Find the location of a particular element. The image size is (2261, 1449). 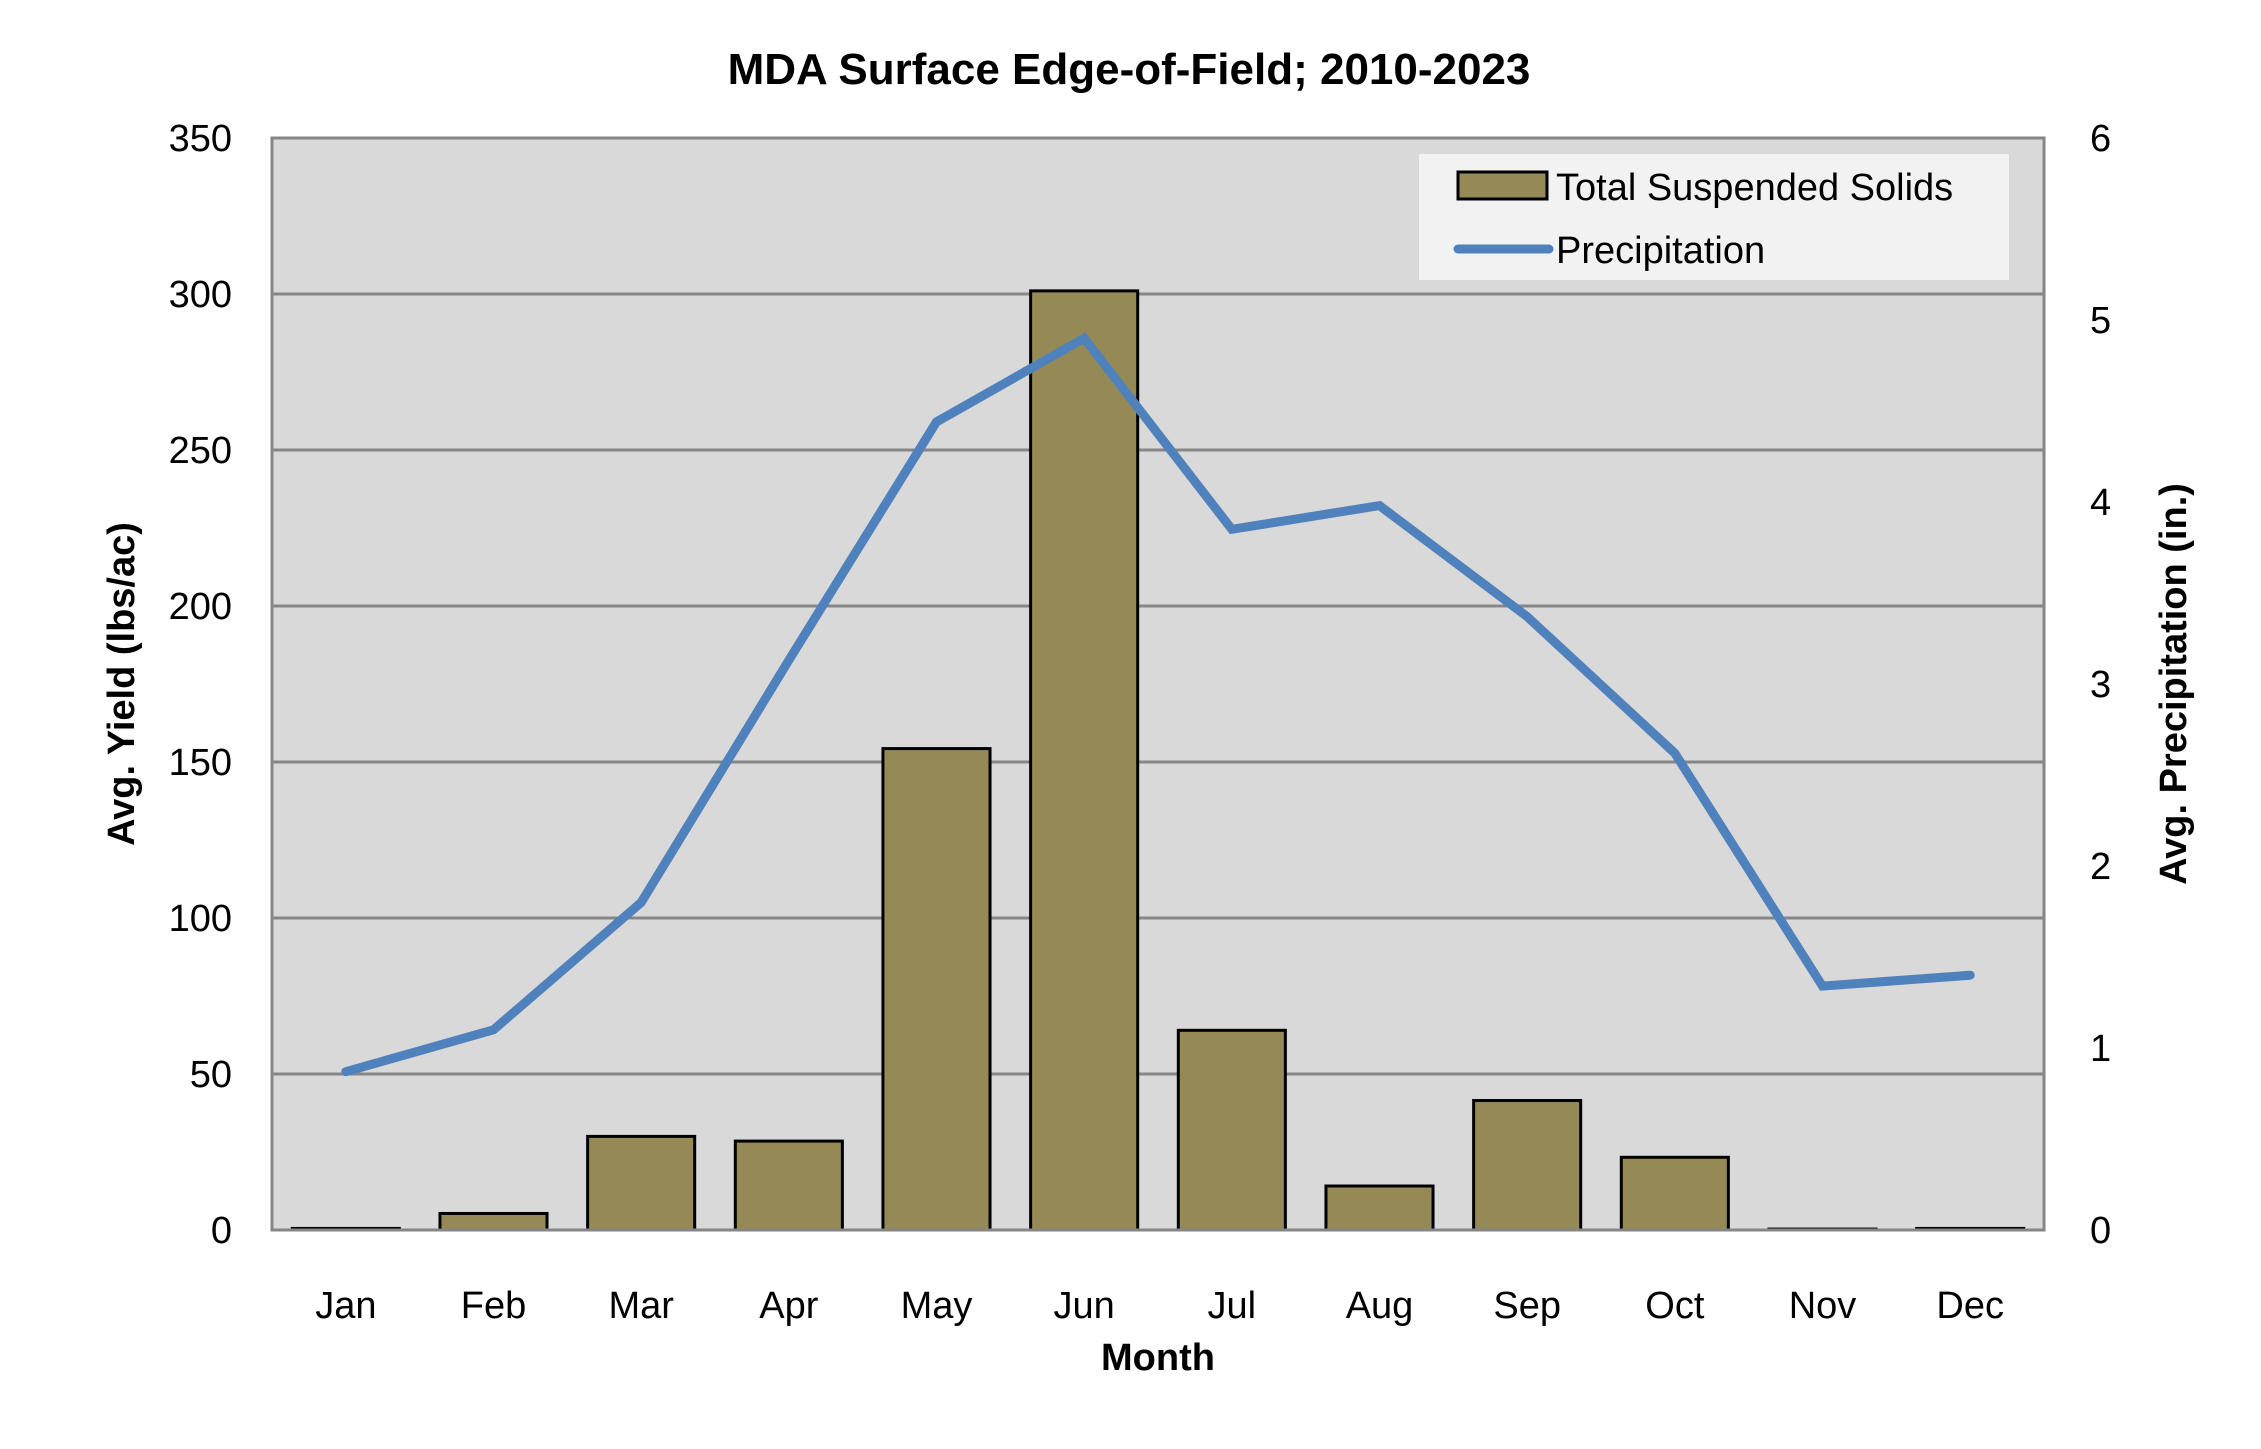

bar-jun is located at coordinates (1084, 760).